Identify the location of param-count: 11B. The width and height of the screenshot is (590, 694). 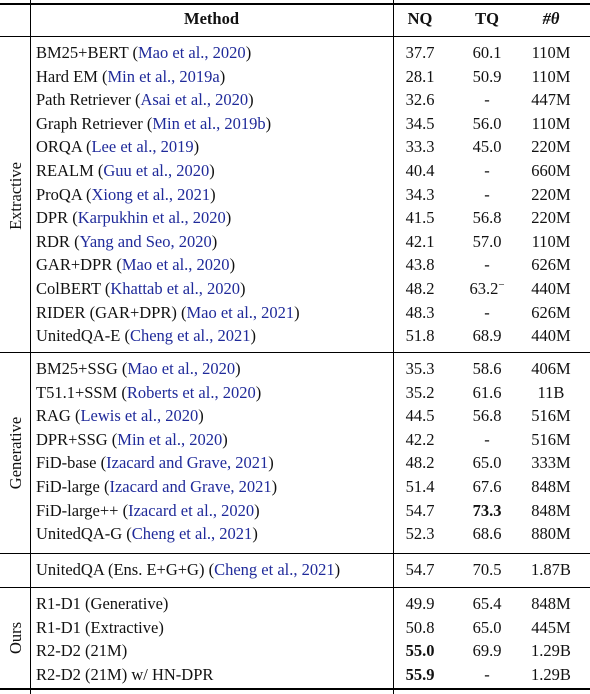
(551, 392).